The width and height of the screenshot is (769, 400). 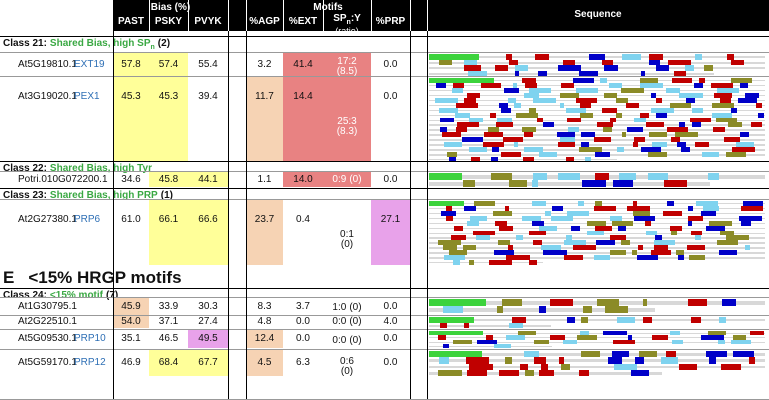 I want to click on value-cell: 54.0, so click(x=131, y=322).